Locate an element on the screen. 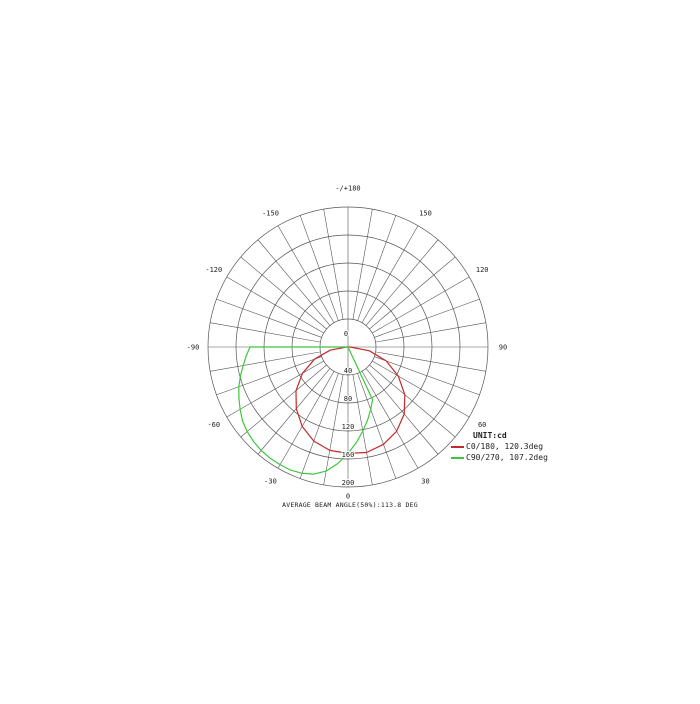  angle-label: -150 is located at coordinates (270, 213).